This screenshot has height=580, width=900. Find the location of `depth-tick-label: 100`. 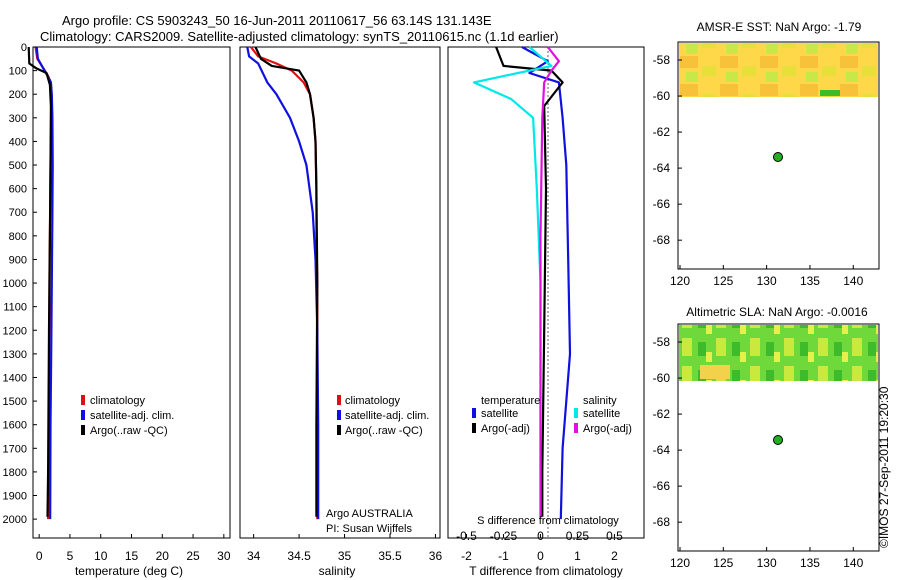

depth-tick-label: 100 is located at coordinates (18, 72).